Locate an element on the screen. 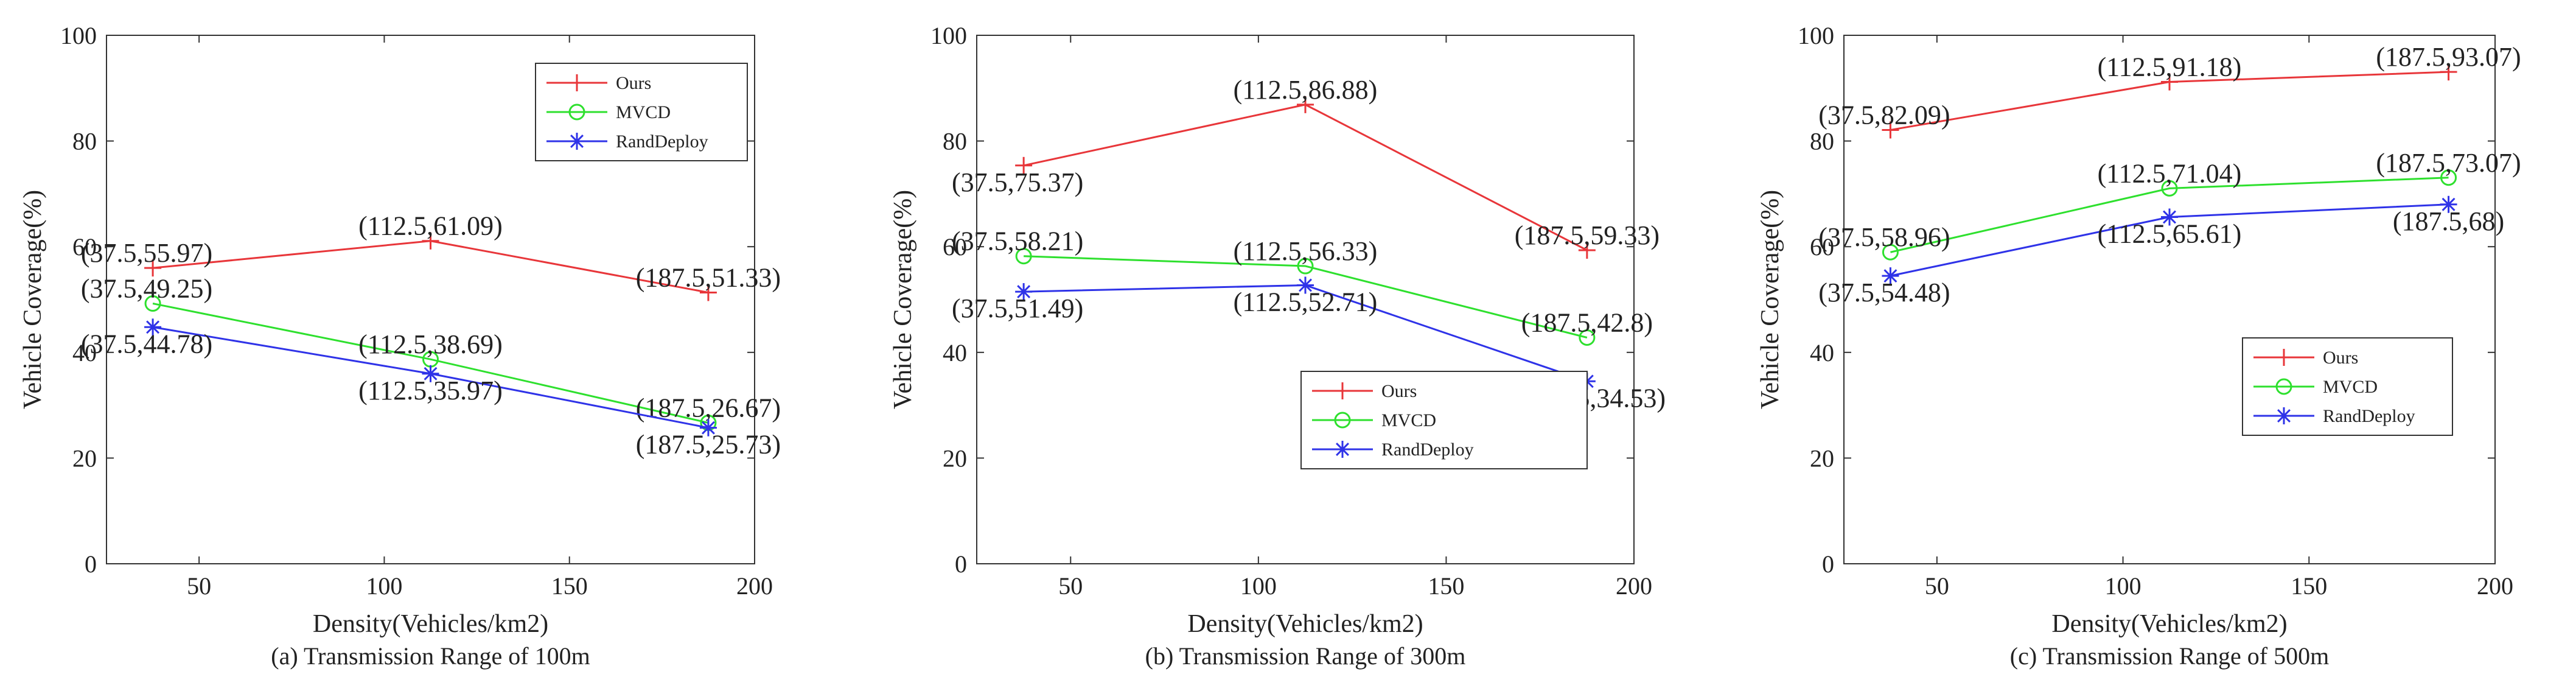  legend-entry: Ours is located at coordinates (633, 83).